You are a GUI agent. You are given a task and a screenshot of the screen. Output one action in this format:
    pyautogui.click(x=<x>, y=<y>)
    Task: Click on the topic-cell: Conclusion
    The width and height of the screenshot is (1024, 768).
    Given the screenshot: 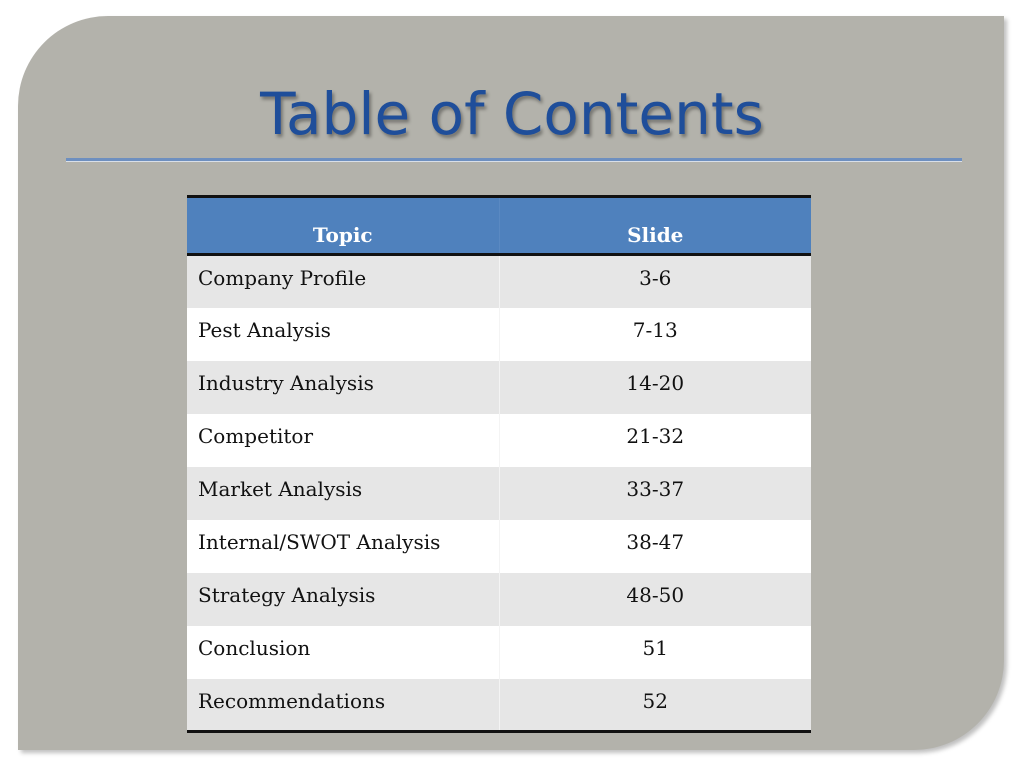 What is the action you would take?
    pyautogui.click(x=343, y=652)
    